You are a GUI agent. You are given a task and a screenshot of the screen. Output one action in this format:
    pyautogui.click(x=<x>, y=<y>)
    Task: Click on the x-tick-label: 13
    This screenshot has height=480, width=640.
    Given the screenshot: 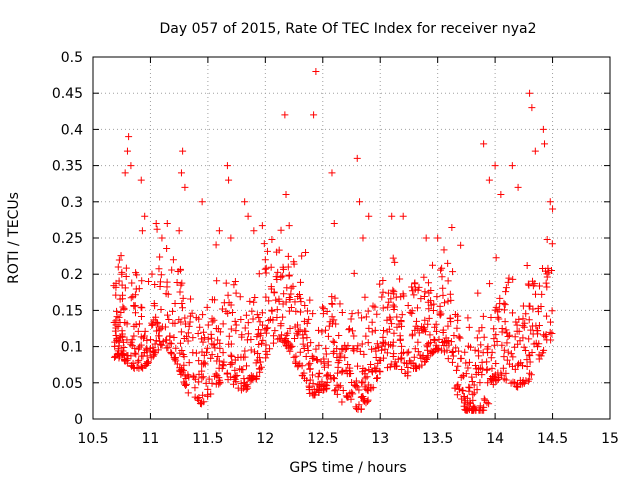 What is the action you would take?
    pyautogui.click(x=380, y=439)
    